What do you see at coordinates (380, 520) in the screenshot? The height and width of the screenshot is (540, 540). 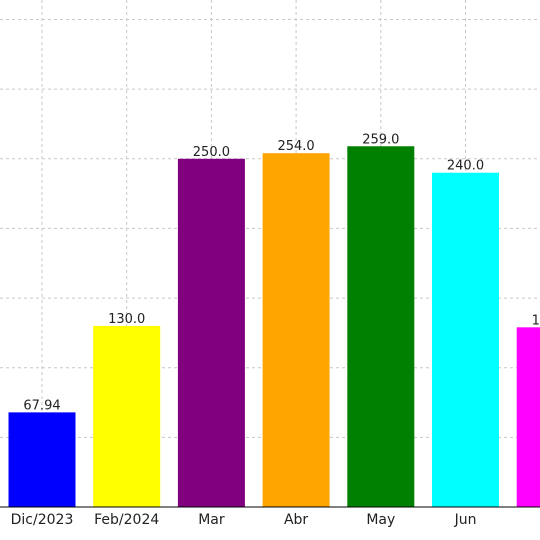 I see `x-tick-label: May` at bounding box center [380, 520].